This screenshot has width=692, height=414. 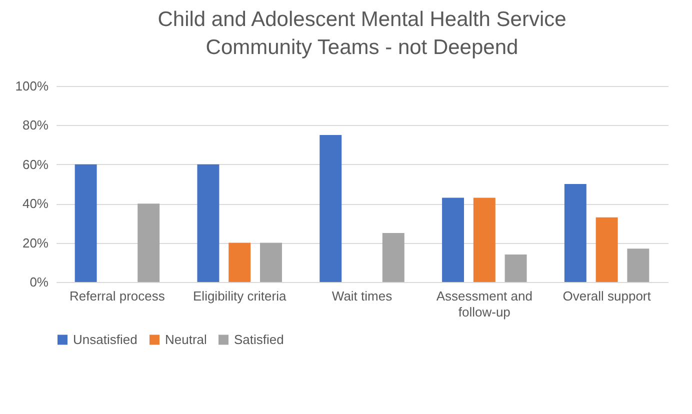 I want to click on legend-label: Neutral, so click(x=186, y=339).